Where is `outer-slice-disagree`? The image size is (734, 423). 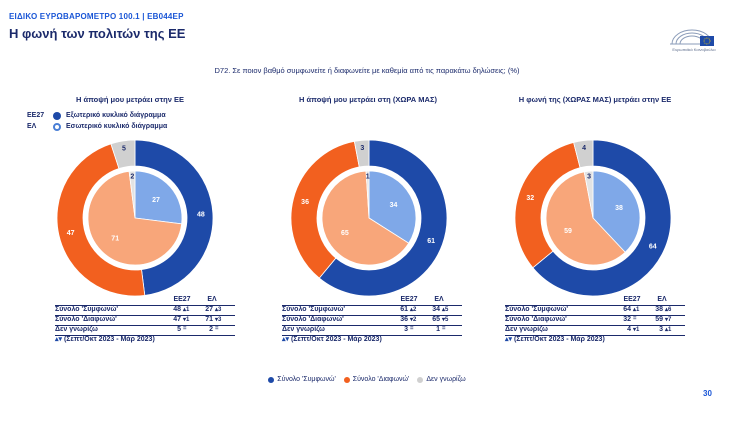
outer-slice-disagree is located at coordinates (101, 220).